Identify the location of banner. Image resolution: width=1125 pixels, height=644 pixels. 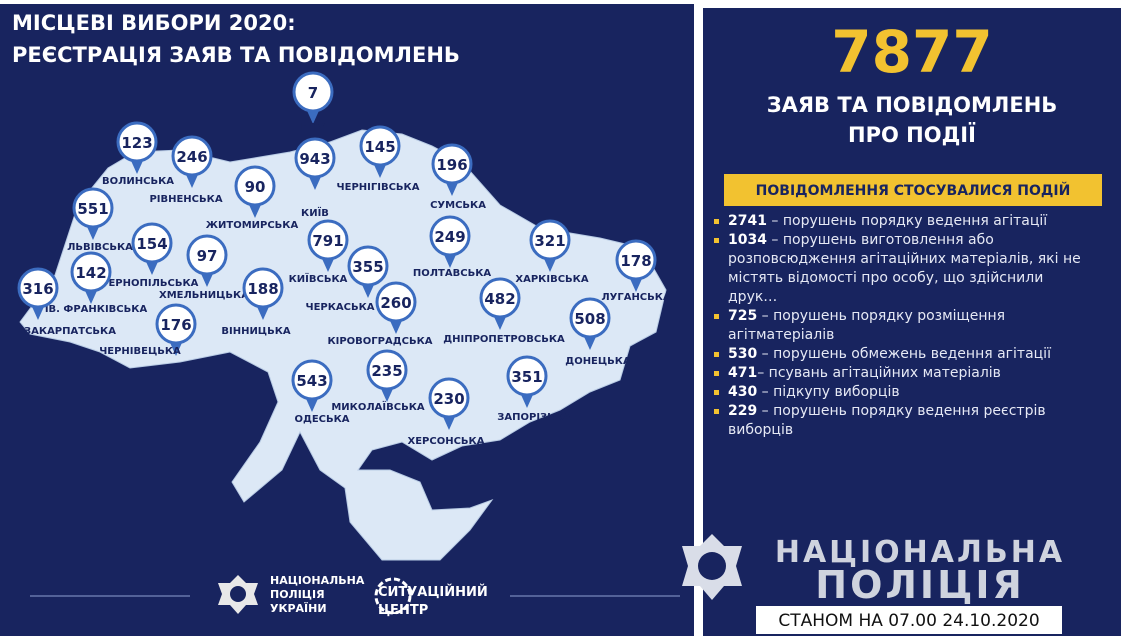
(913, 190).